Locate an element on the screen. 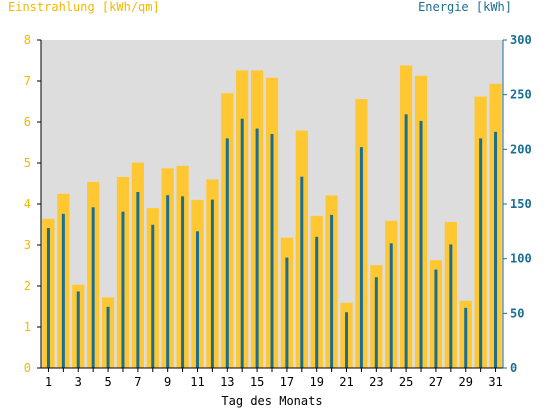 The width and height of the screenshot is (544, 408). x-tick-label: 21 is located at coordinates (346, 382).